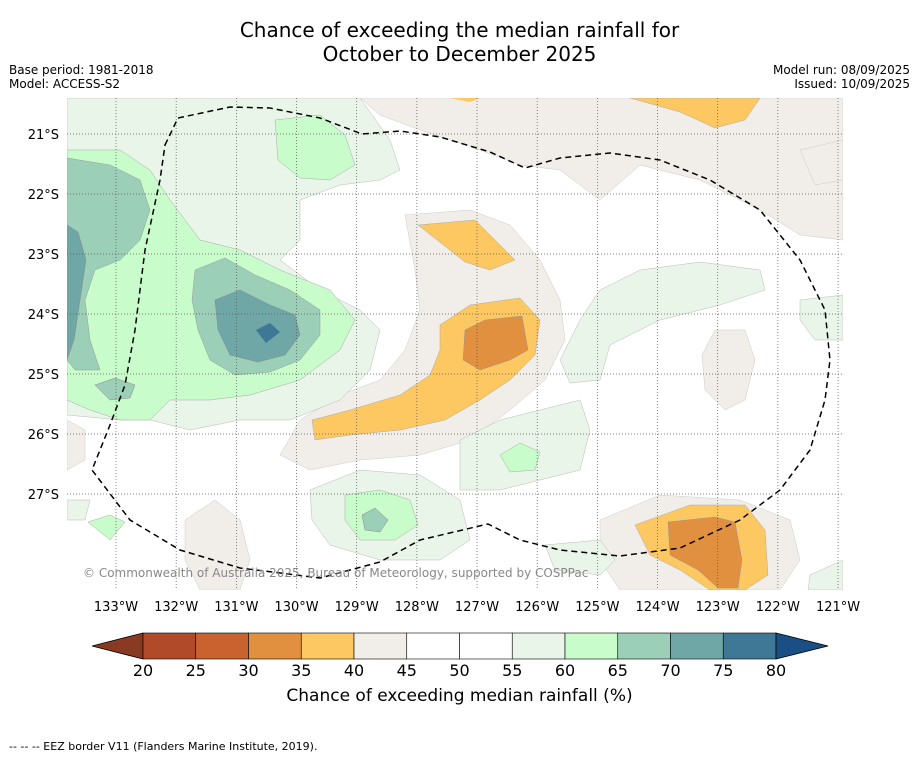  I want to click on longitude-label: 127°W, so click(477, 607).